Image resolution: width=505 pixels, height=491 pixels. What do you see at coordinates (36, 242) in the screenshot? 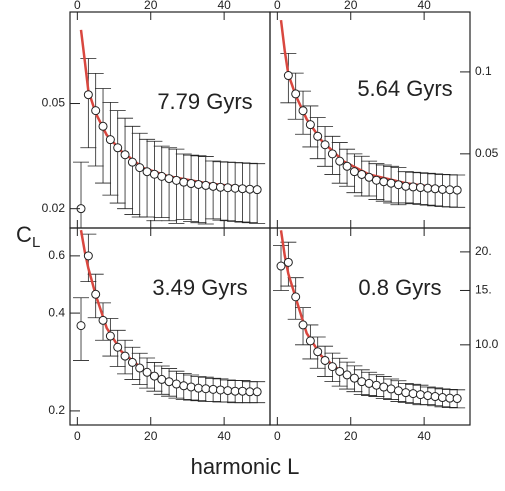
I see `y-axis-label-subscript: L` at bounding box center [36, 242].